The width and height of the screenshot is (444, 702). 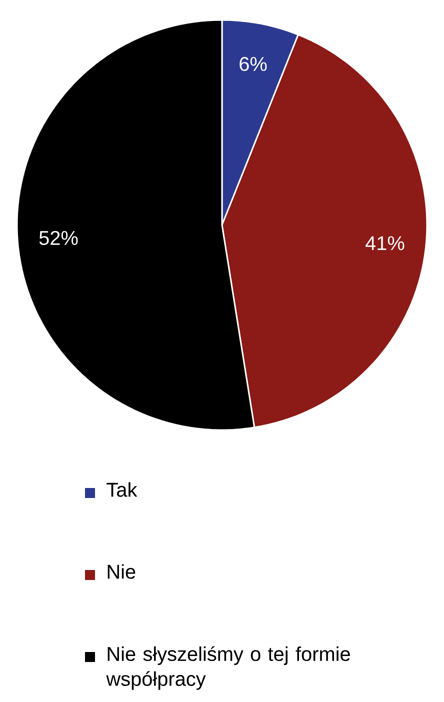 What do you see at coordinates (58, 238) in the screenshot?
I see `data-label: 52%` at bounding box center [58, 238].